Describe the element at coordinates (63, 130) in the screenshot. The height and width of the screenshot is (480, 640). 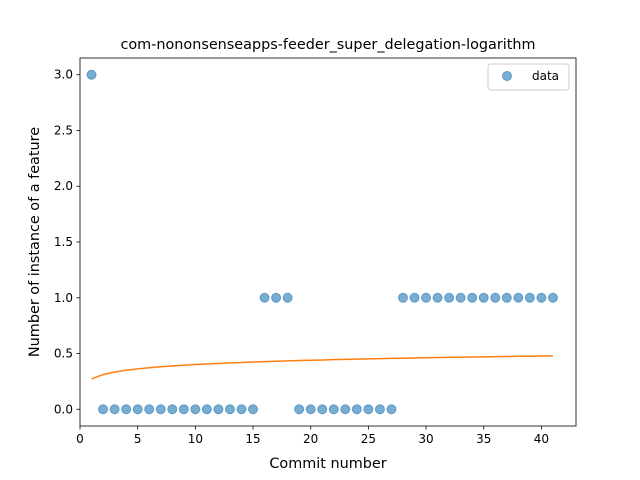
I see `y-tick-label: 2.5` at that location.